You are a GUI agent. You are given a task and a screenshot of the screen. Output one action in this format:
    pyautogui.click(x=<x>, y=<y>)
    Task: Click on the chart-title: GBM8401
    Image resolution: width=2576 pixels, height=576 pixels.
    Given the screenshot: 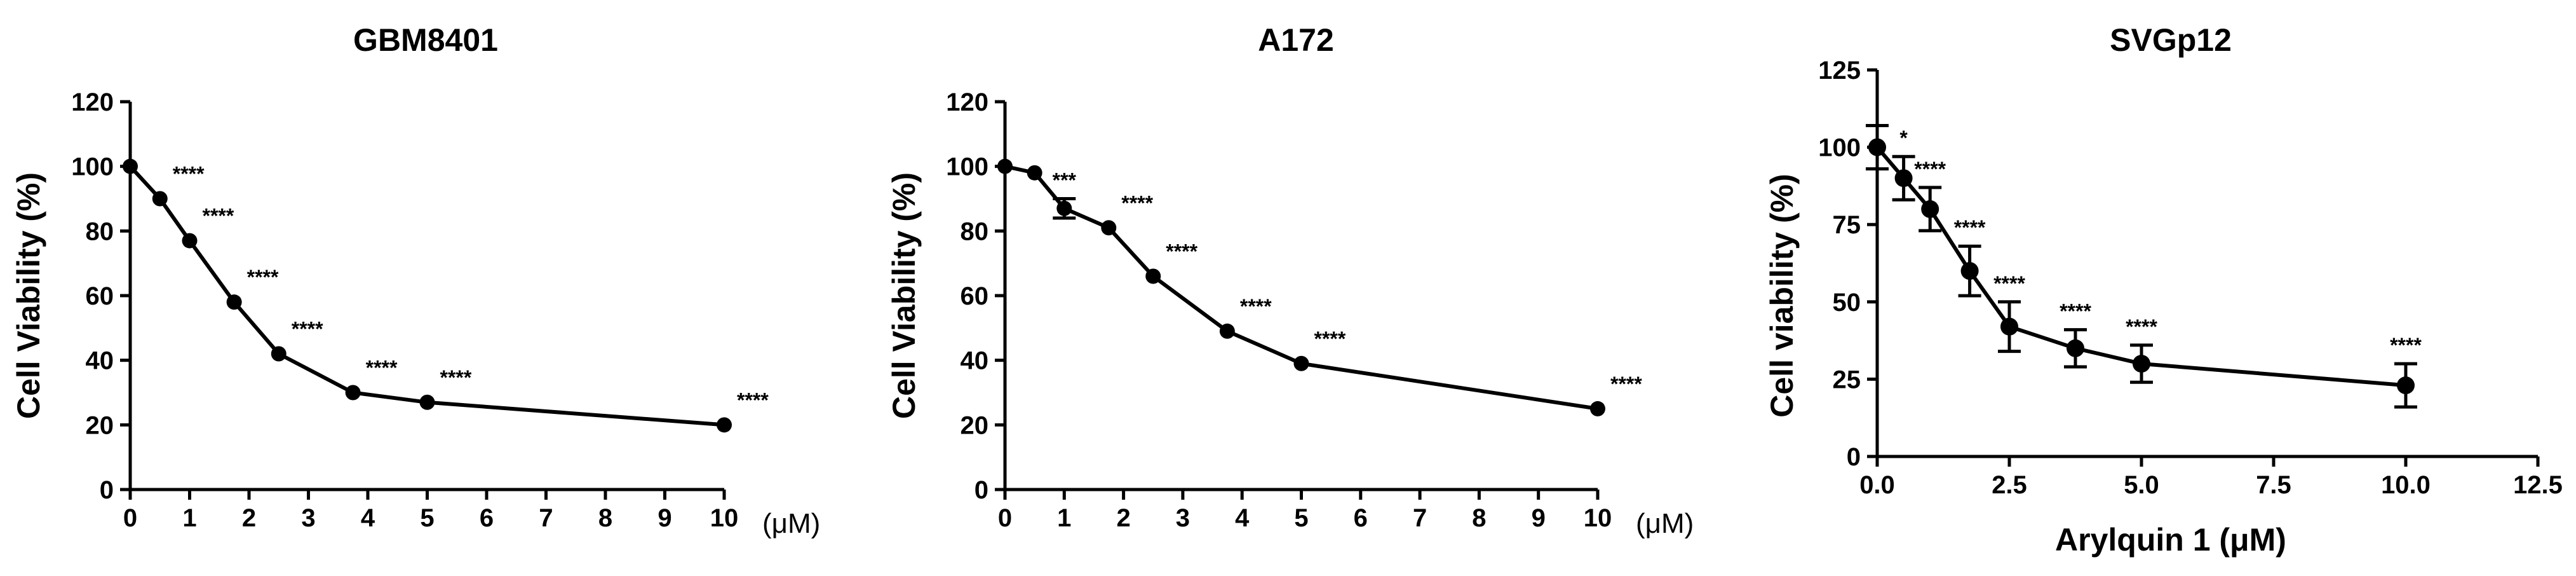 What is the action you would take?
    pyautogui.click(x=425, y=40)
    